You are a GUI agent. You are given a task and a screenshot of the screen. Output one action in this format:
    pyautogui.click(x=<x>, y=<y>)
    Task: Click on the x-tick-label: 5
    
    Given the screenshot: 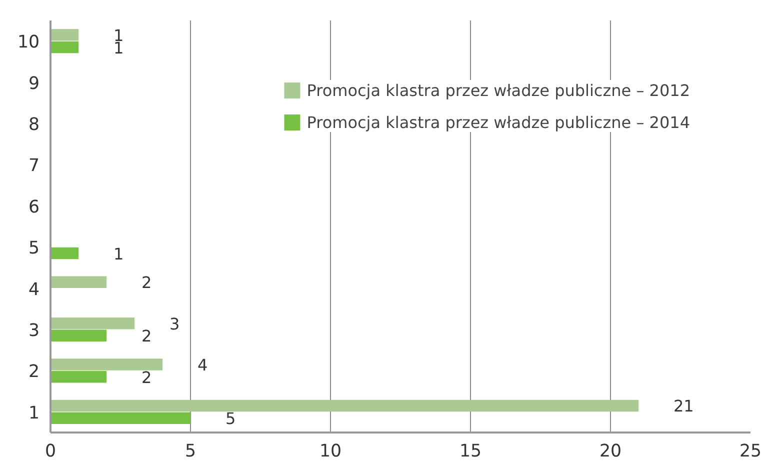 What is the action you would take?
    pyautogui.click(x=190, y=452)
    